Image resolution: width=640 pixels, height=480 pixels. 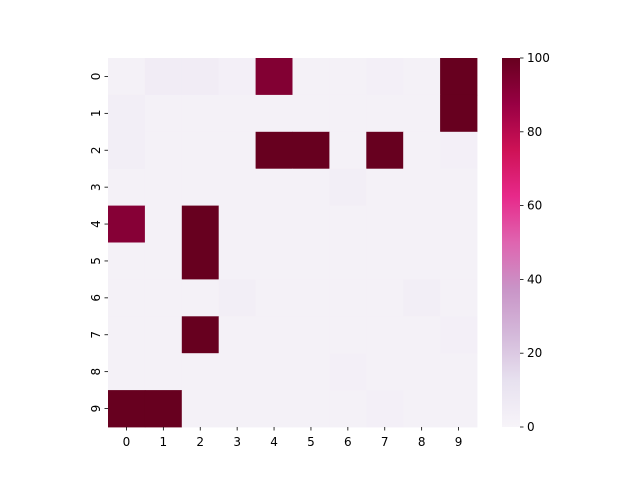 What do you see at coordinates (127, 187) in the screenshot?
I see `heatmap-cell-r3-c0` at bounding box center [127, 187].